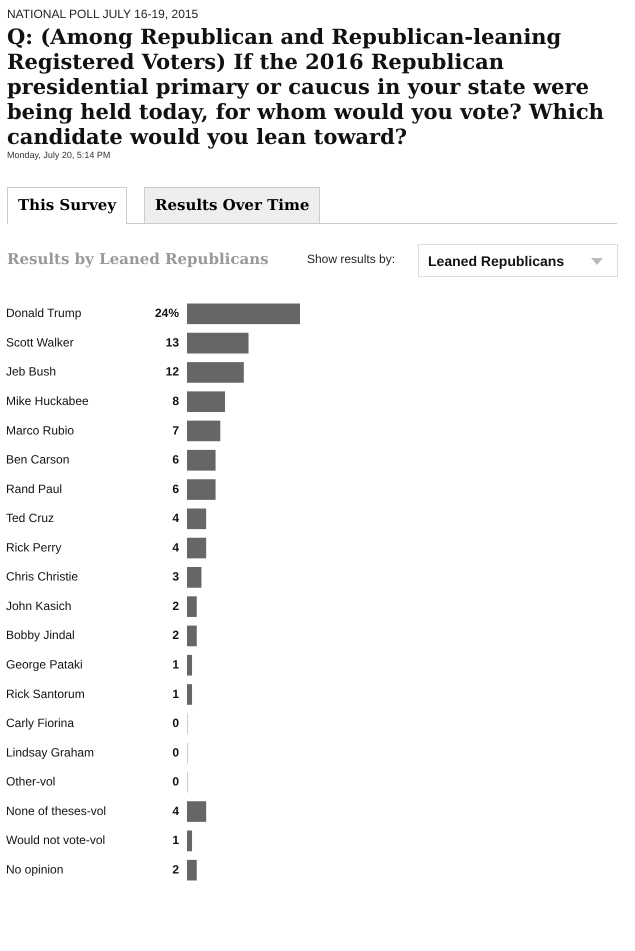 This screenshot has height=951, width=635. Describe the element at coordinates (173, 342) in the screenshot. I see `data-label: 13` at that location.